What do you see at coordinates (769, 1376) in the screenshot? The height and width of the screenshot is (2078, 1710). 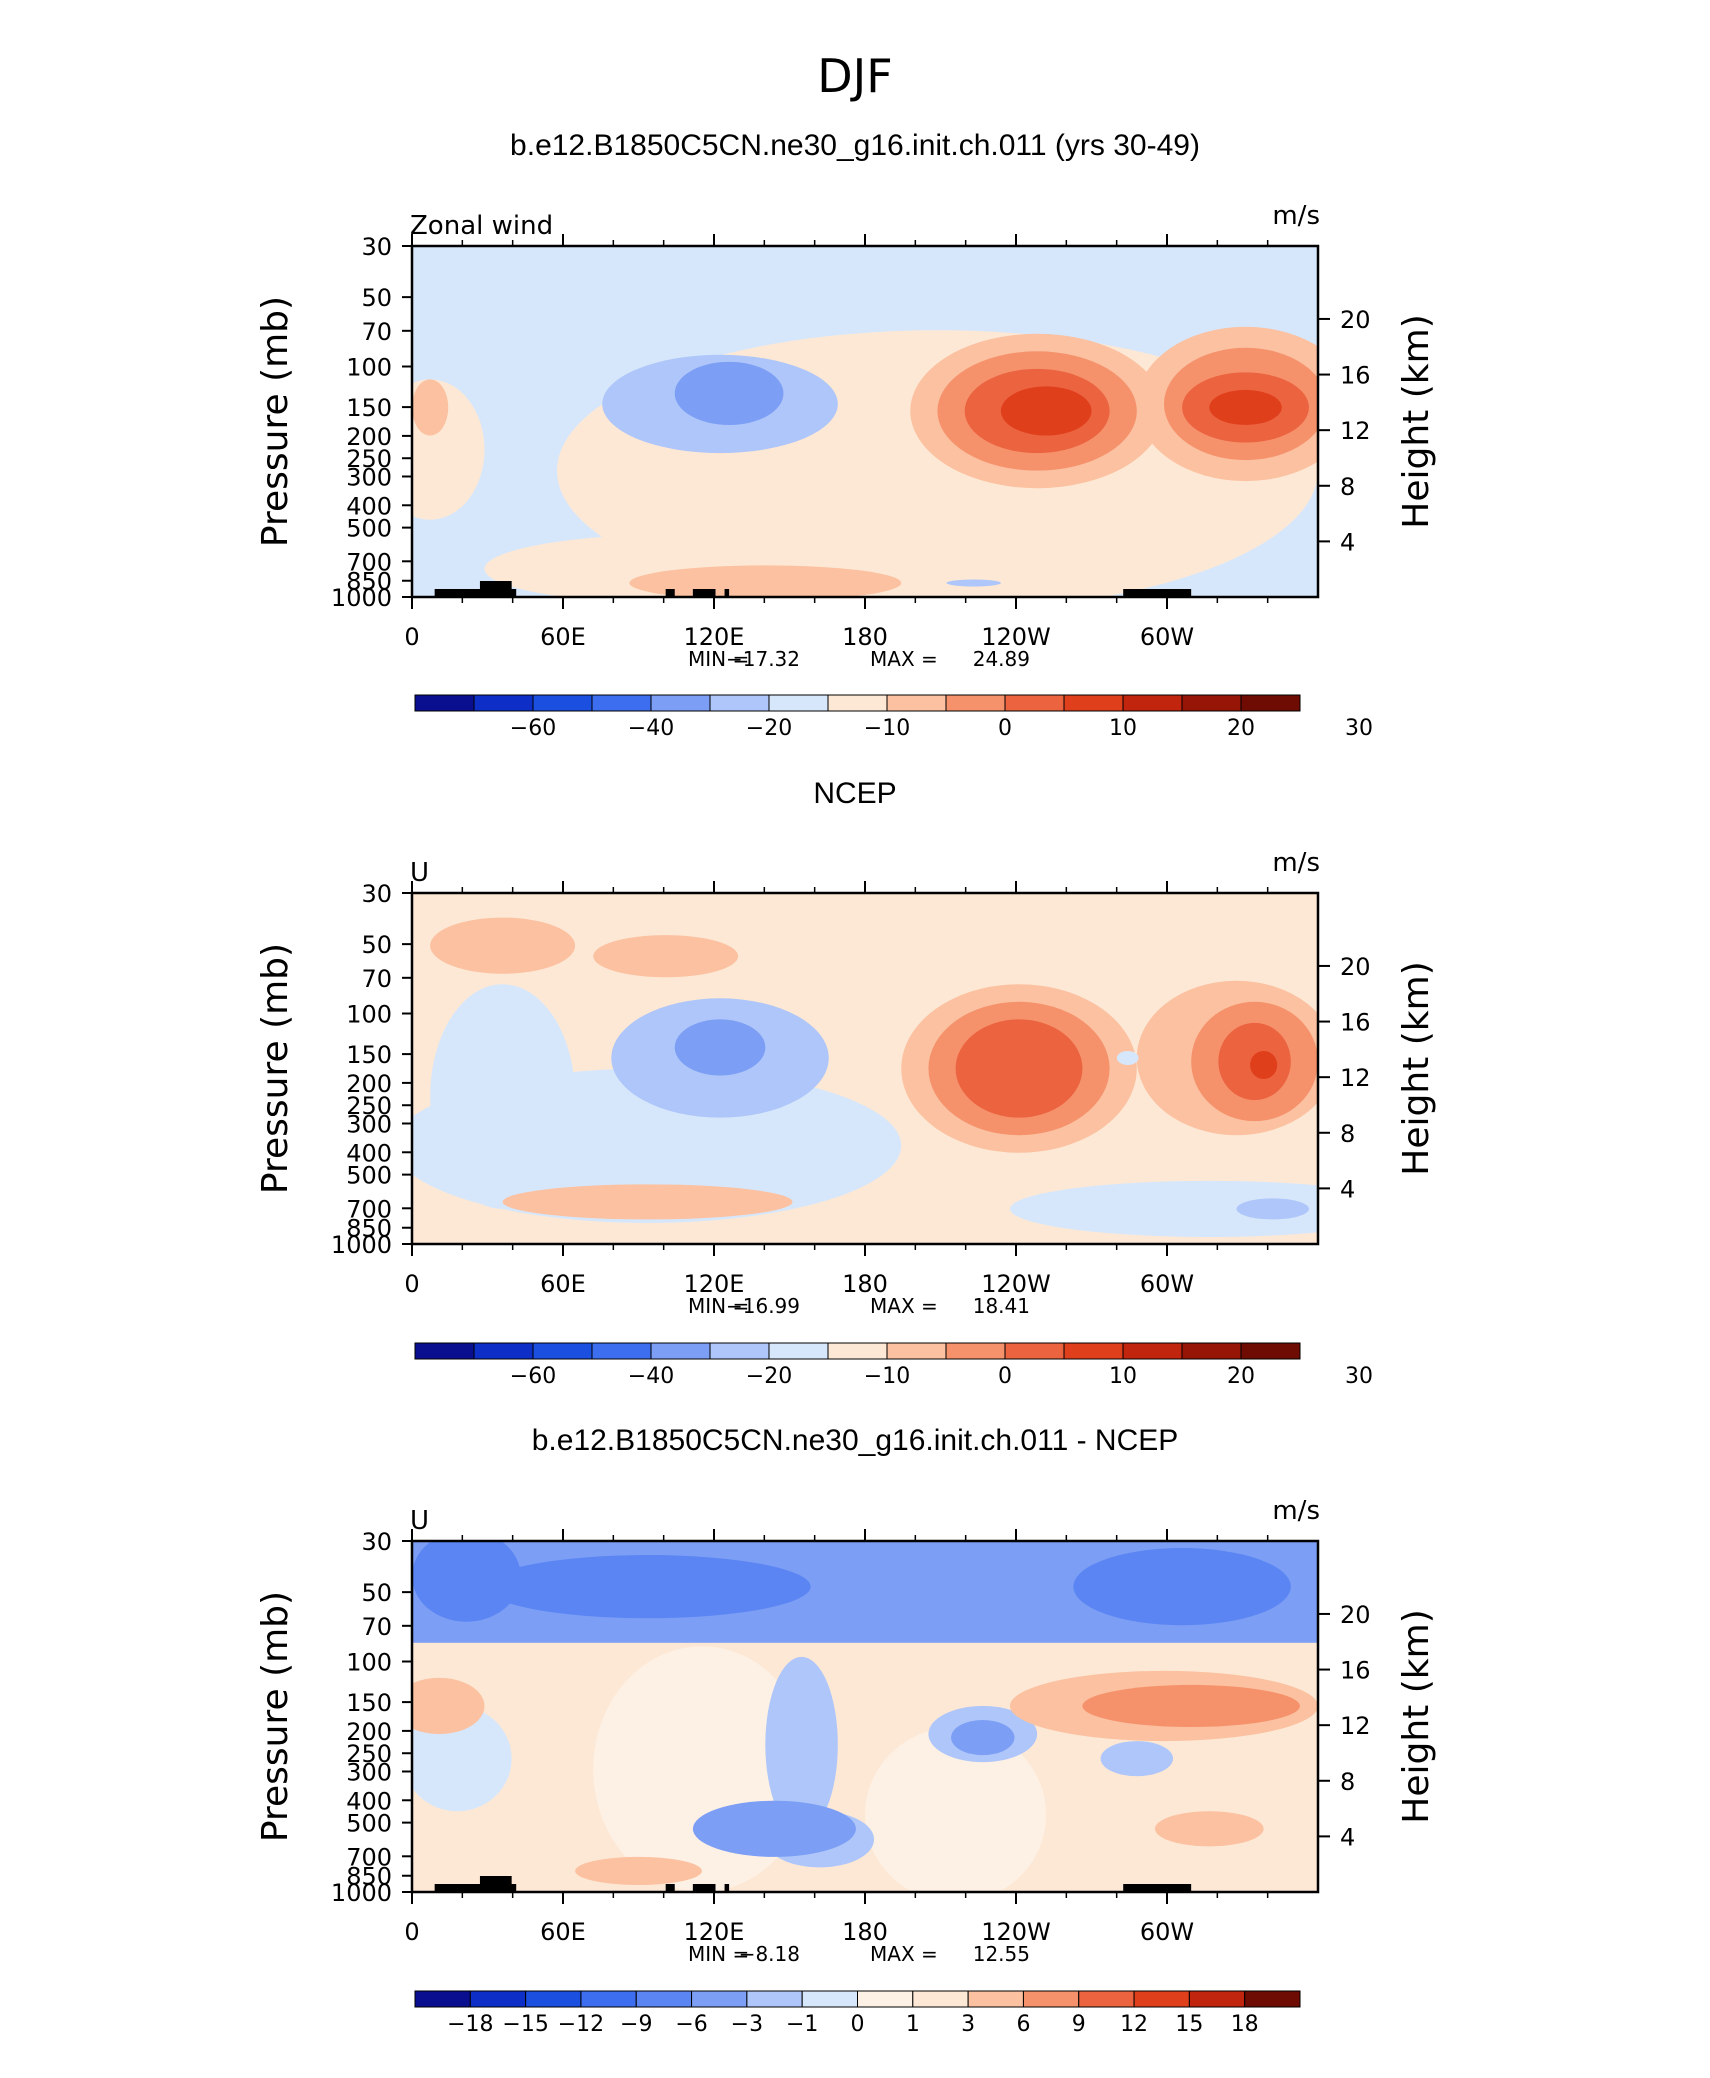 I see `colorbar-label: −20` at bounding box center [769, 1376].